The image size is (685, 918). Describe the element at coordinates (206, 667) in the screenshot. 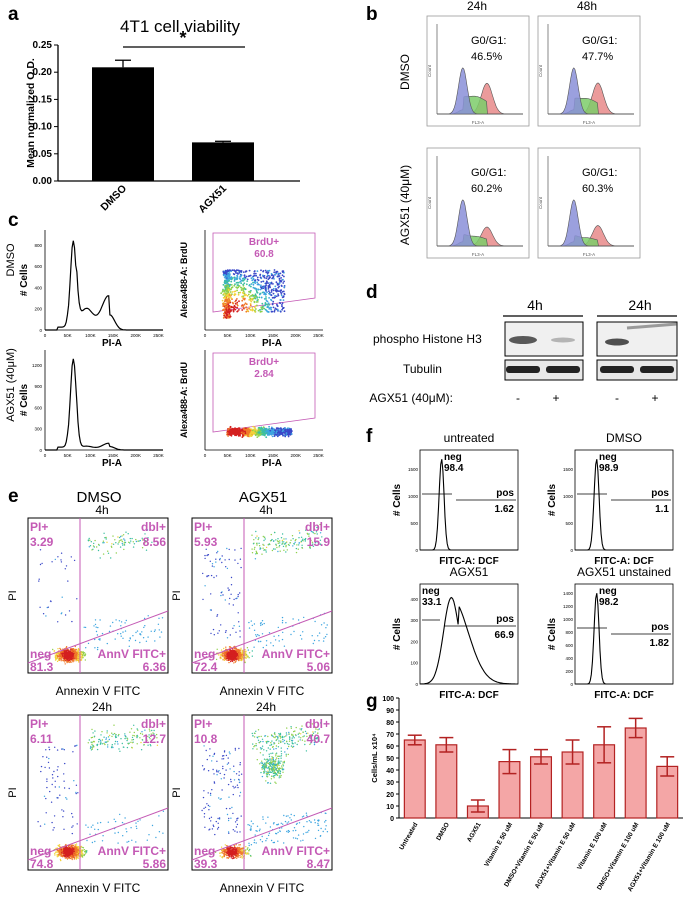

I see `quadrant-value-neg: 72.4` at that location.